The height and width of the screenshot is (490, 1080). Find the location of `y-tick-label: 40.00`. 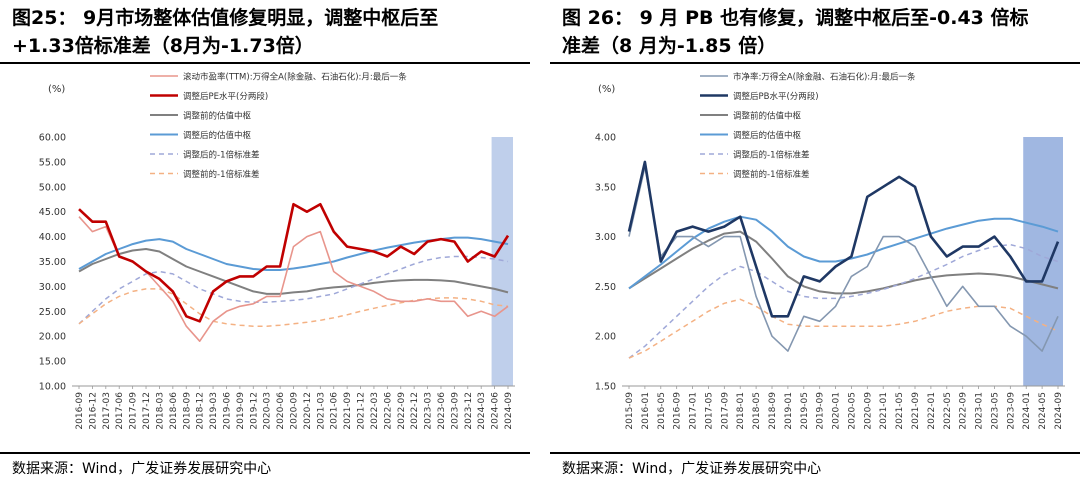

y-tick-label: 40.00 is located at coordinates (52, 237).